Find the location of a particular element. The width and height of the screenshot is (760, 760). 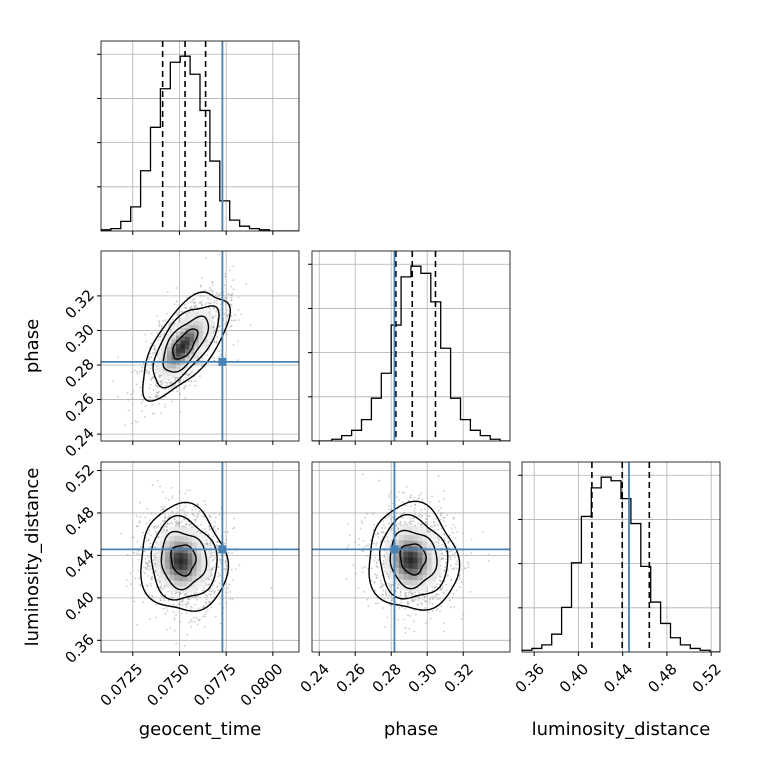

contour-line is located at coordinates (185, 344).